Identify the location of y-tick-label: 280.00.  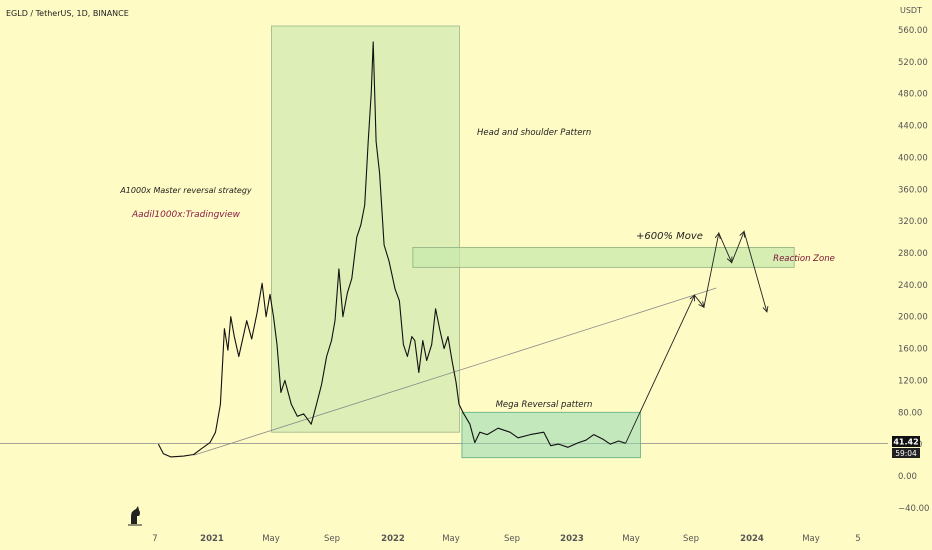
(913, 254).